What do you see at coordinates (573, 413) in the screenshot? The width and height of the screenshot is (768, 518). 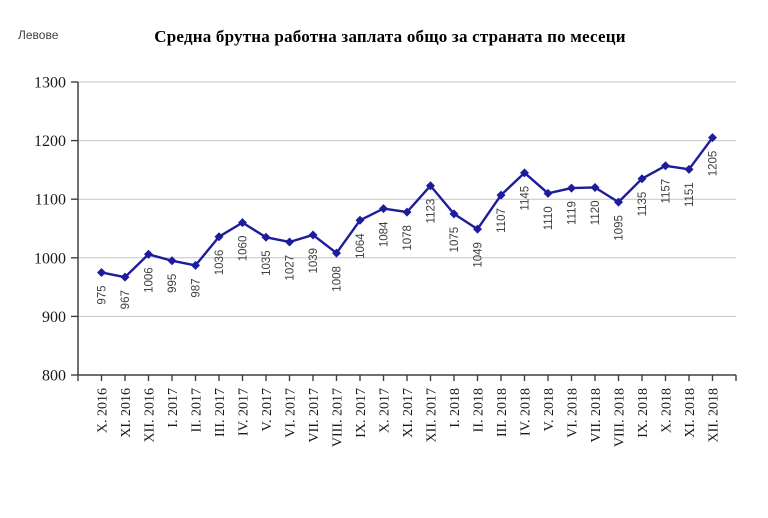 I see `x-axis-tick-label: VI. 2018` at bounding box center [573, 413].